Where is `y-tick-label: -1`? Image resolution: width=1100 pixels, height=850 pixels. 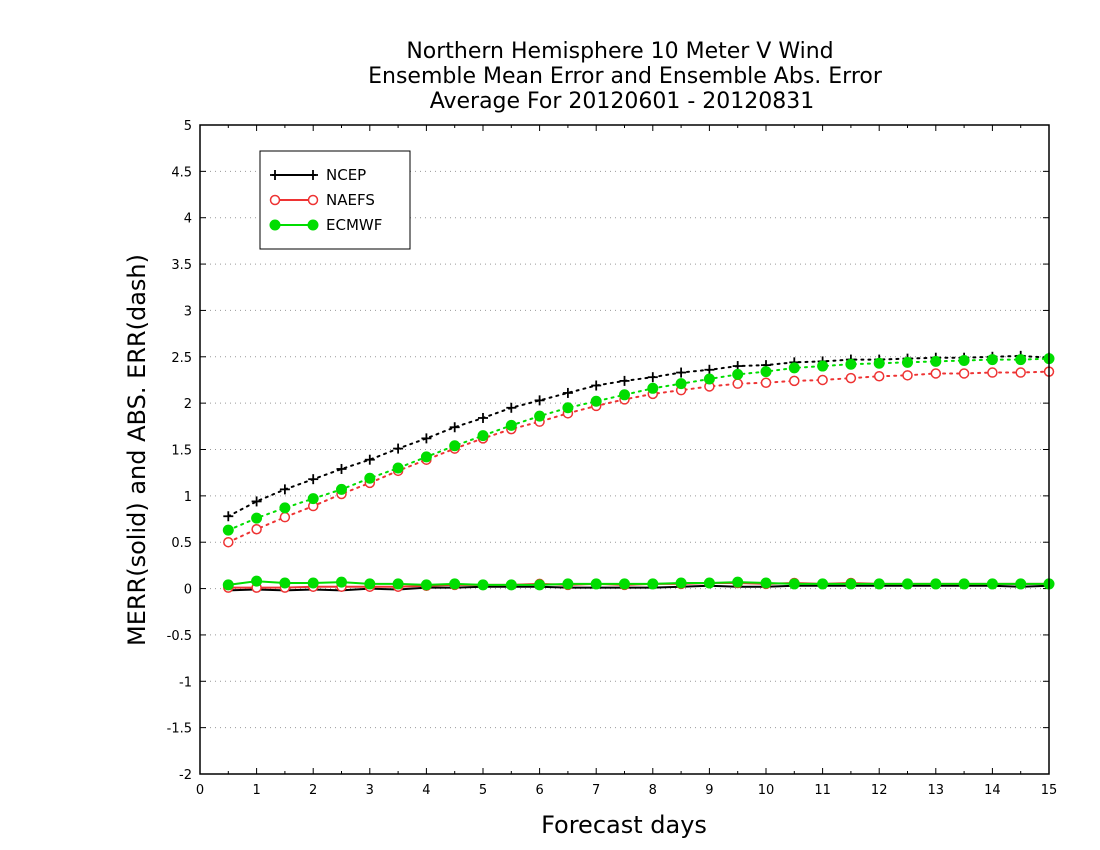 y-tick-label: -1 is located at coordinates (185, 682).